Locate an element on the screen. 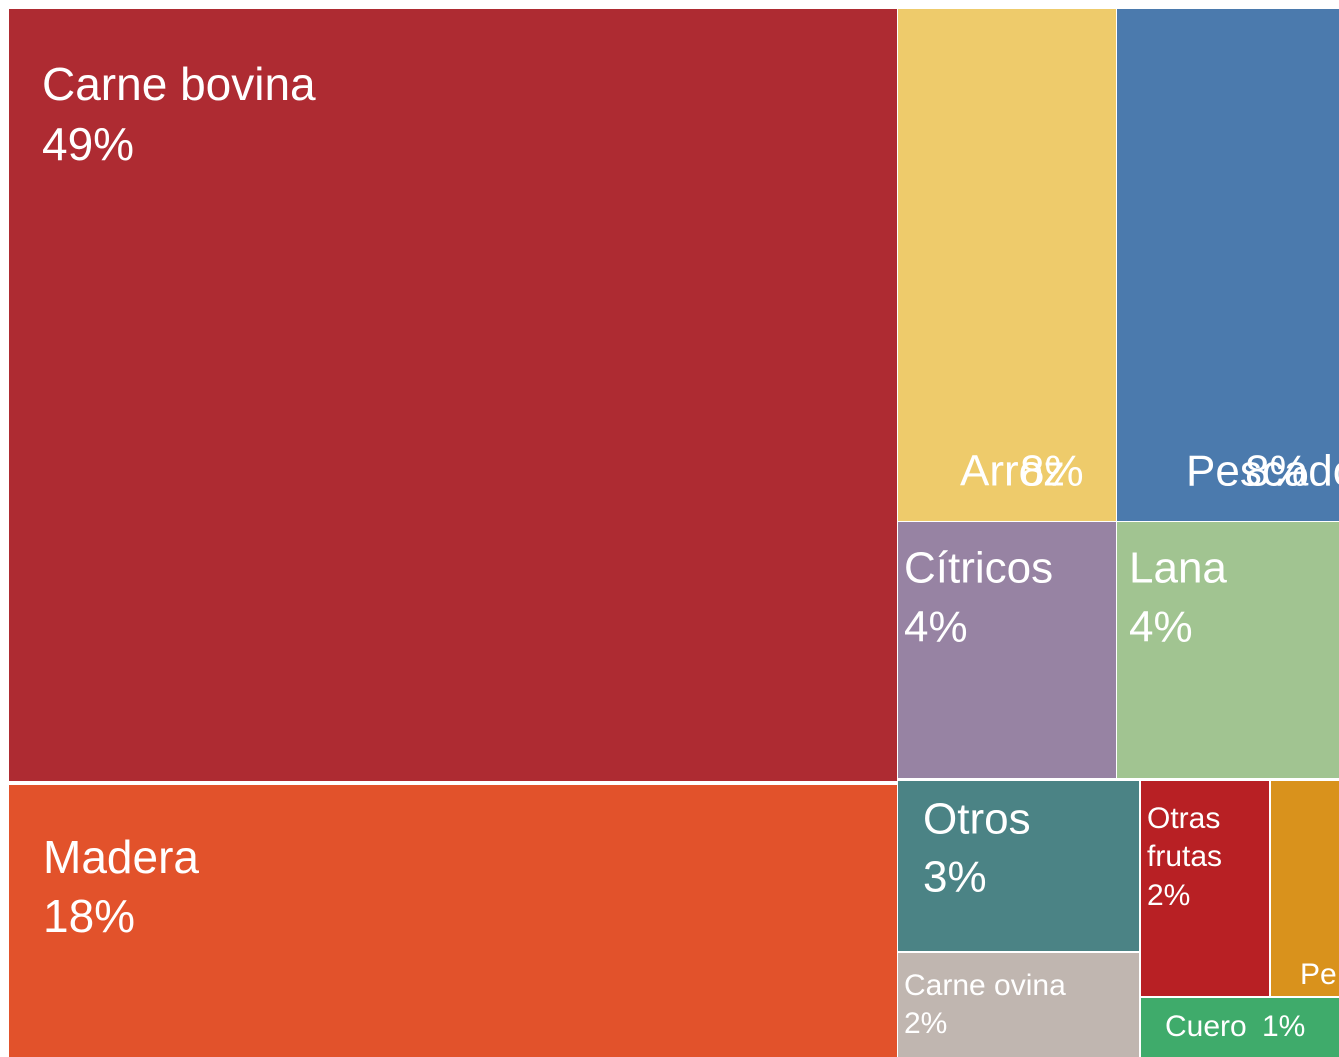 Image resolution: width=1339 pixels, height=1057 pixels. category-label: Carne ovina is located at coordinates (985, 985).